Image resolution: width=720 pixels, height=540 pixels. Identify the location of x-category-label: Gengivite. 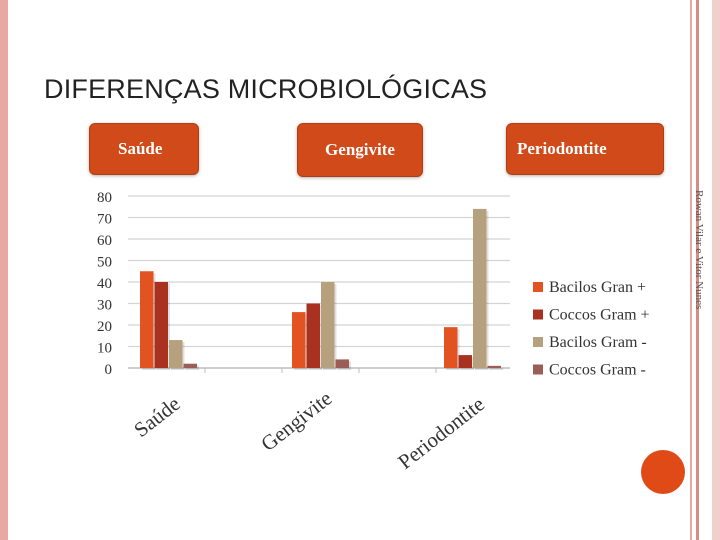
(296, 421).